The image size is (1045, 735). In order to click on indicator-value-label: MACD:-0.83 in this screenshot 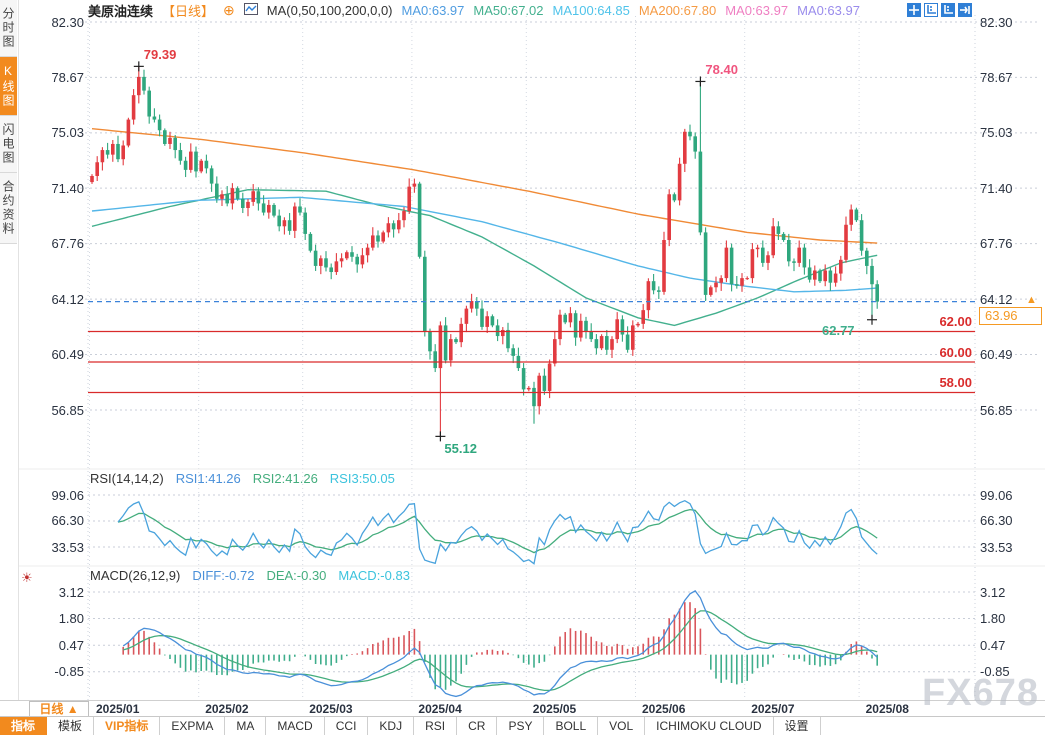, I will do `click(374, 575)`.